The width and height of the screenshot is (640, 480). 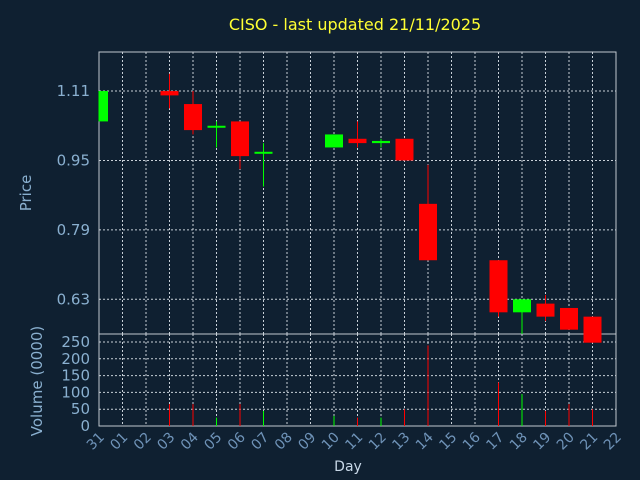 I want to click on x-tick-label: 14, so click(x=425, y=441).